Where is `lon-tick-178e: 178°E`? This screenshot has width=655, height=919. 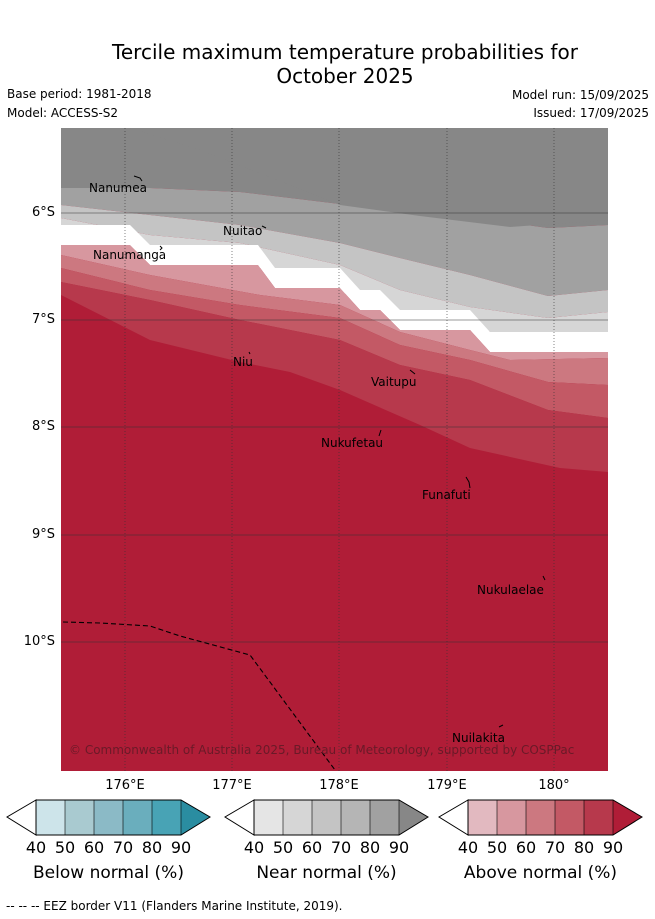
lon-tick-178e: 178°E is located at coordinates (339, 785).